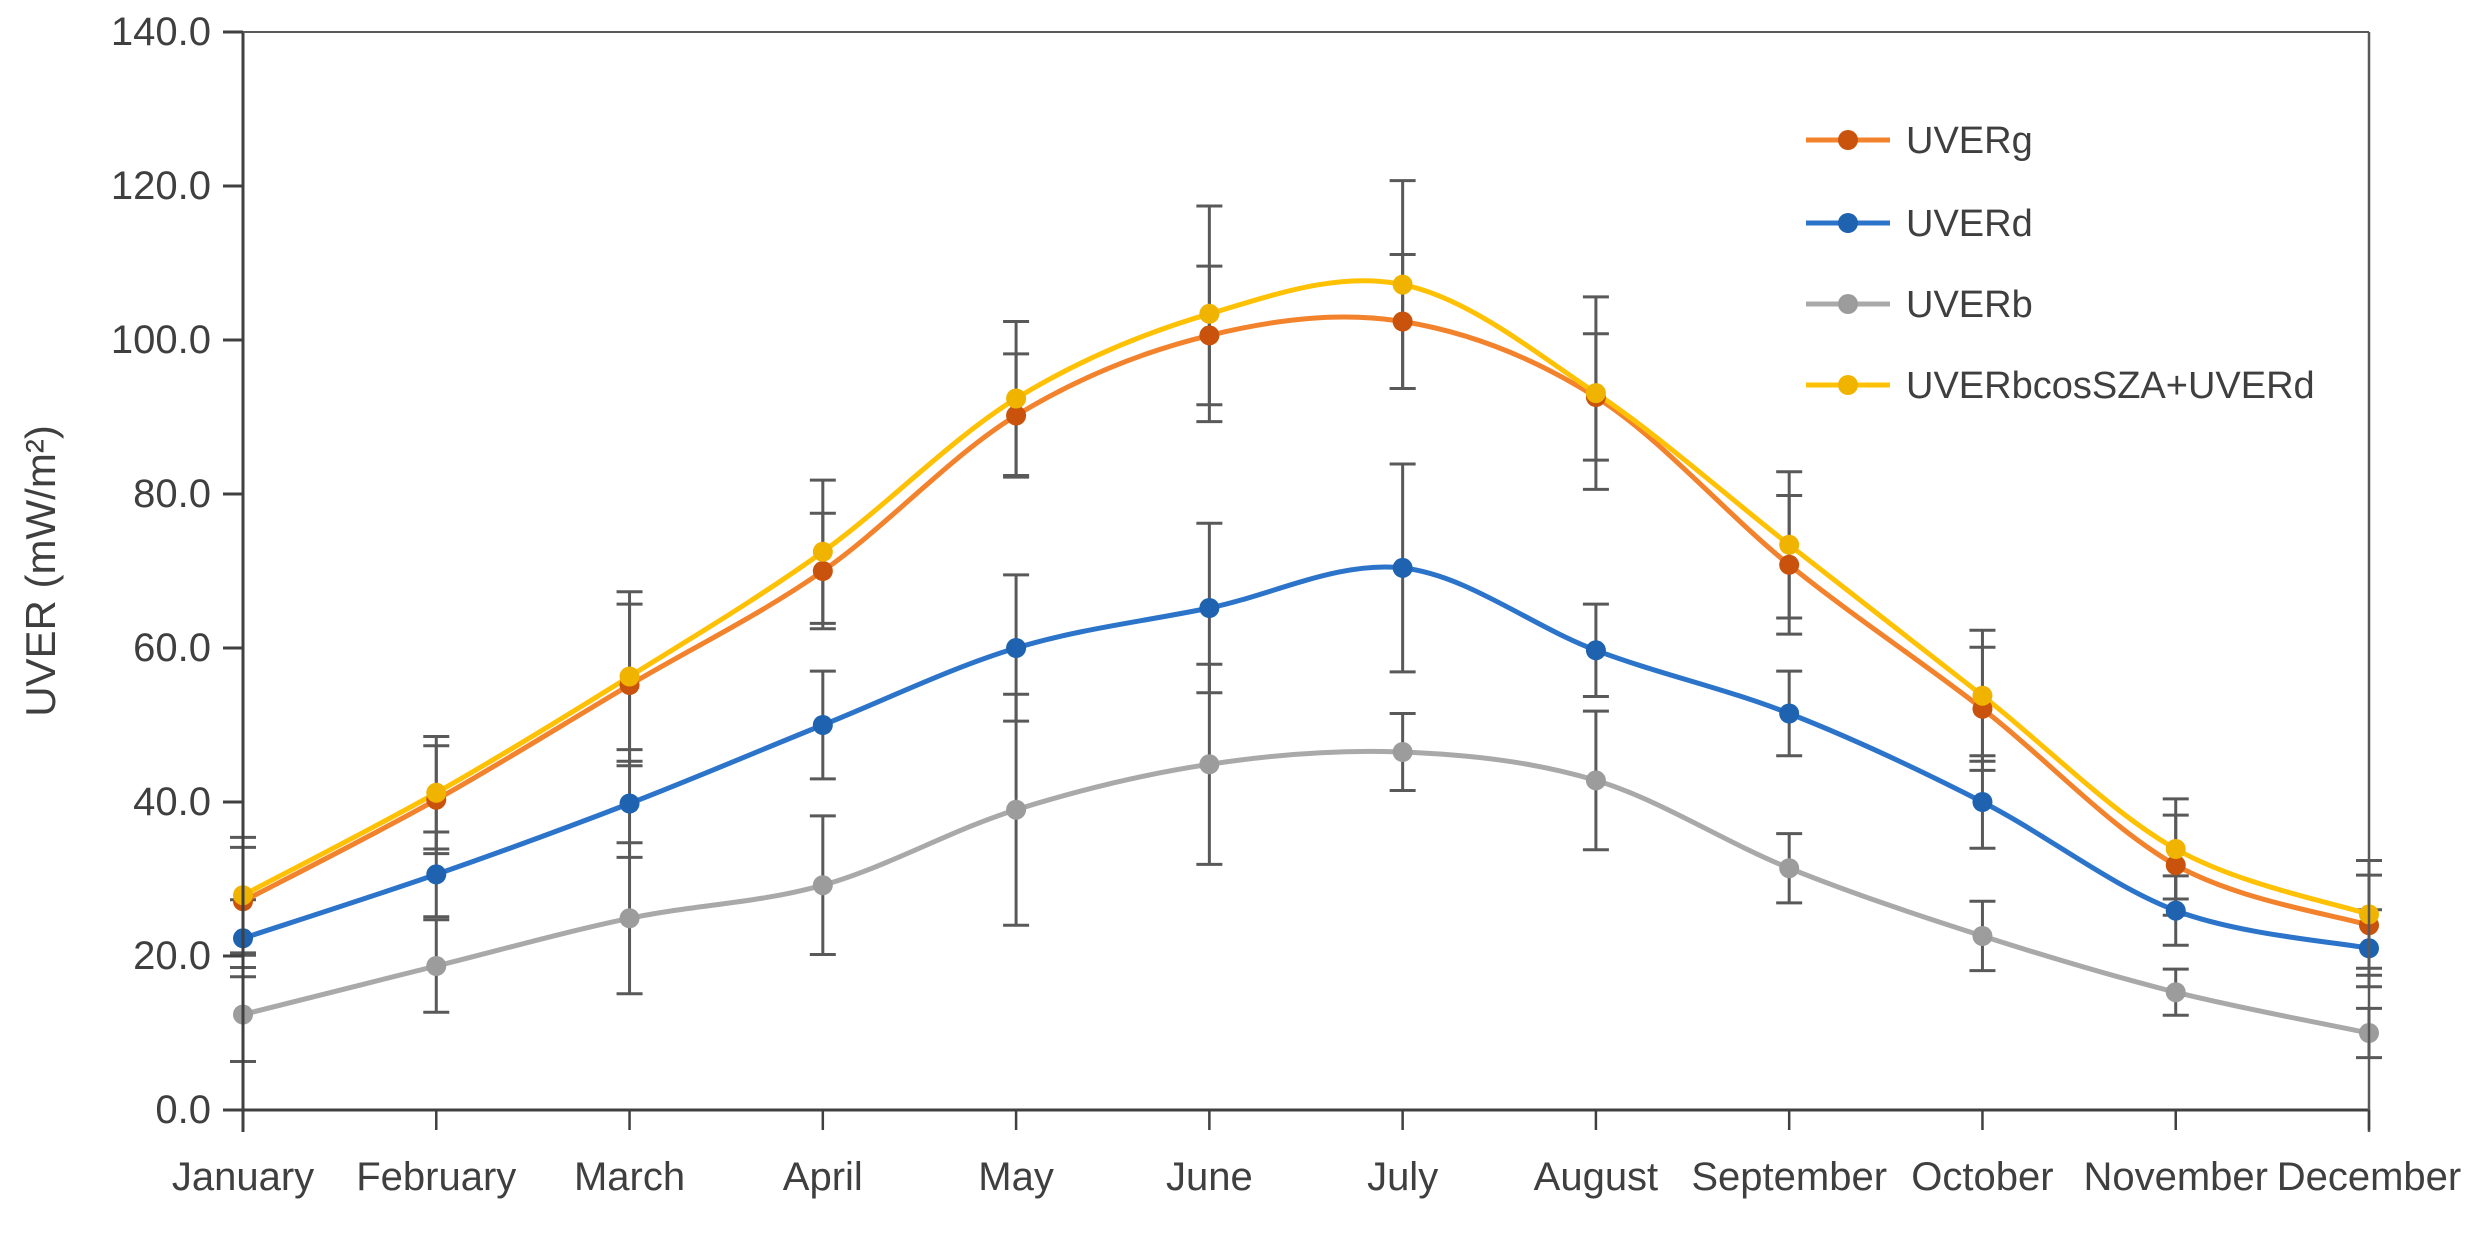 This screenshot has height=1252, width=2470. Describe the element at coordinates (823, 1177) in the screenshot. I see `x-tick-label: April` at that location.